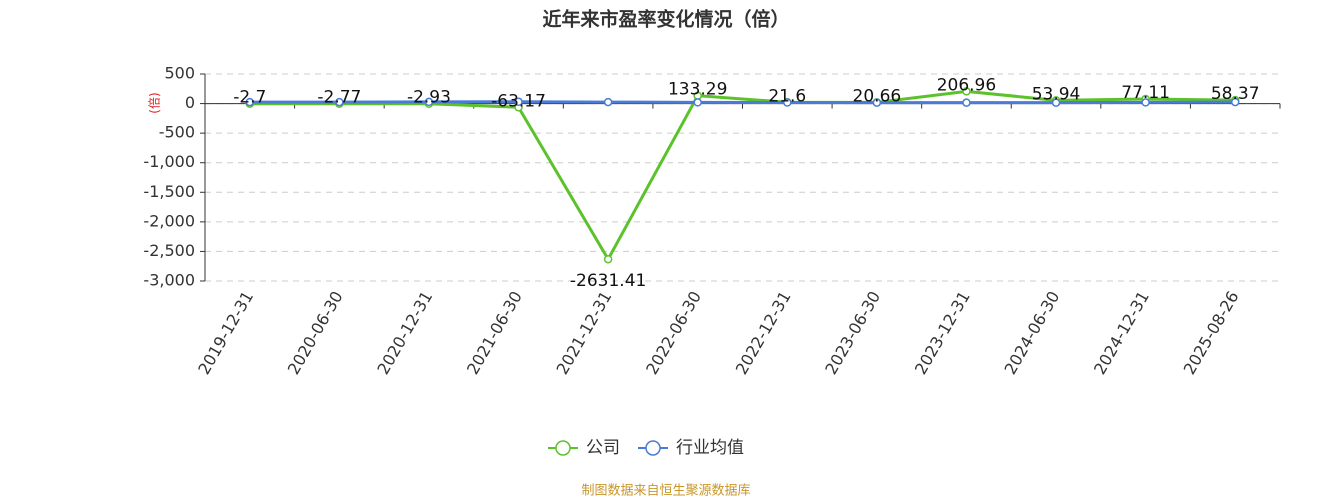  Describe the element at coordinates (225, 333) in the screenshot. I see `x-tick-label: 2019-12-31` at that location.